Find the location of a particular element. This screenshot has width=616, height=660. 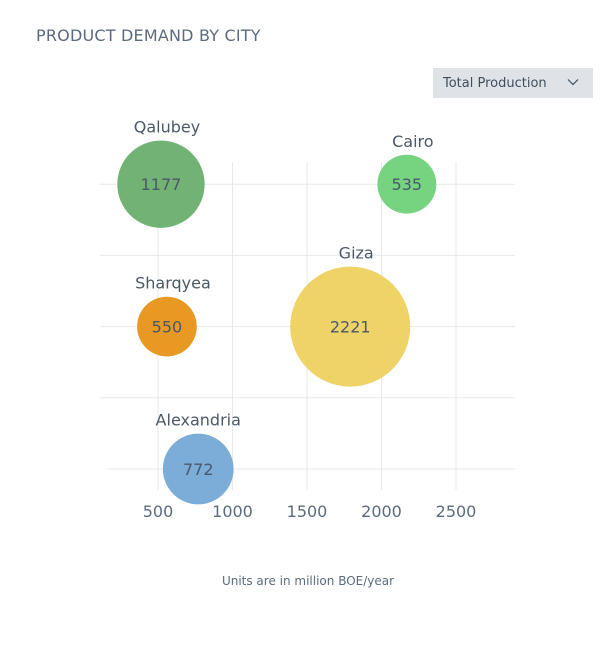

bubble-city-label: Sharqyea is located at coordinates (173, 283).